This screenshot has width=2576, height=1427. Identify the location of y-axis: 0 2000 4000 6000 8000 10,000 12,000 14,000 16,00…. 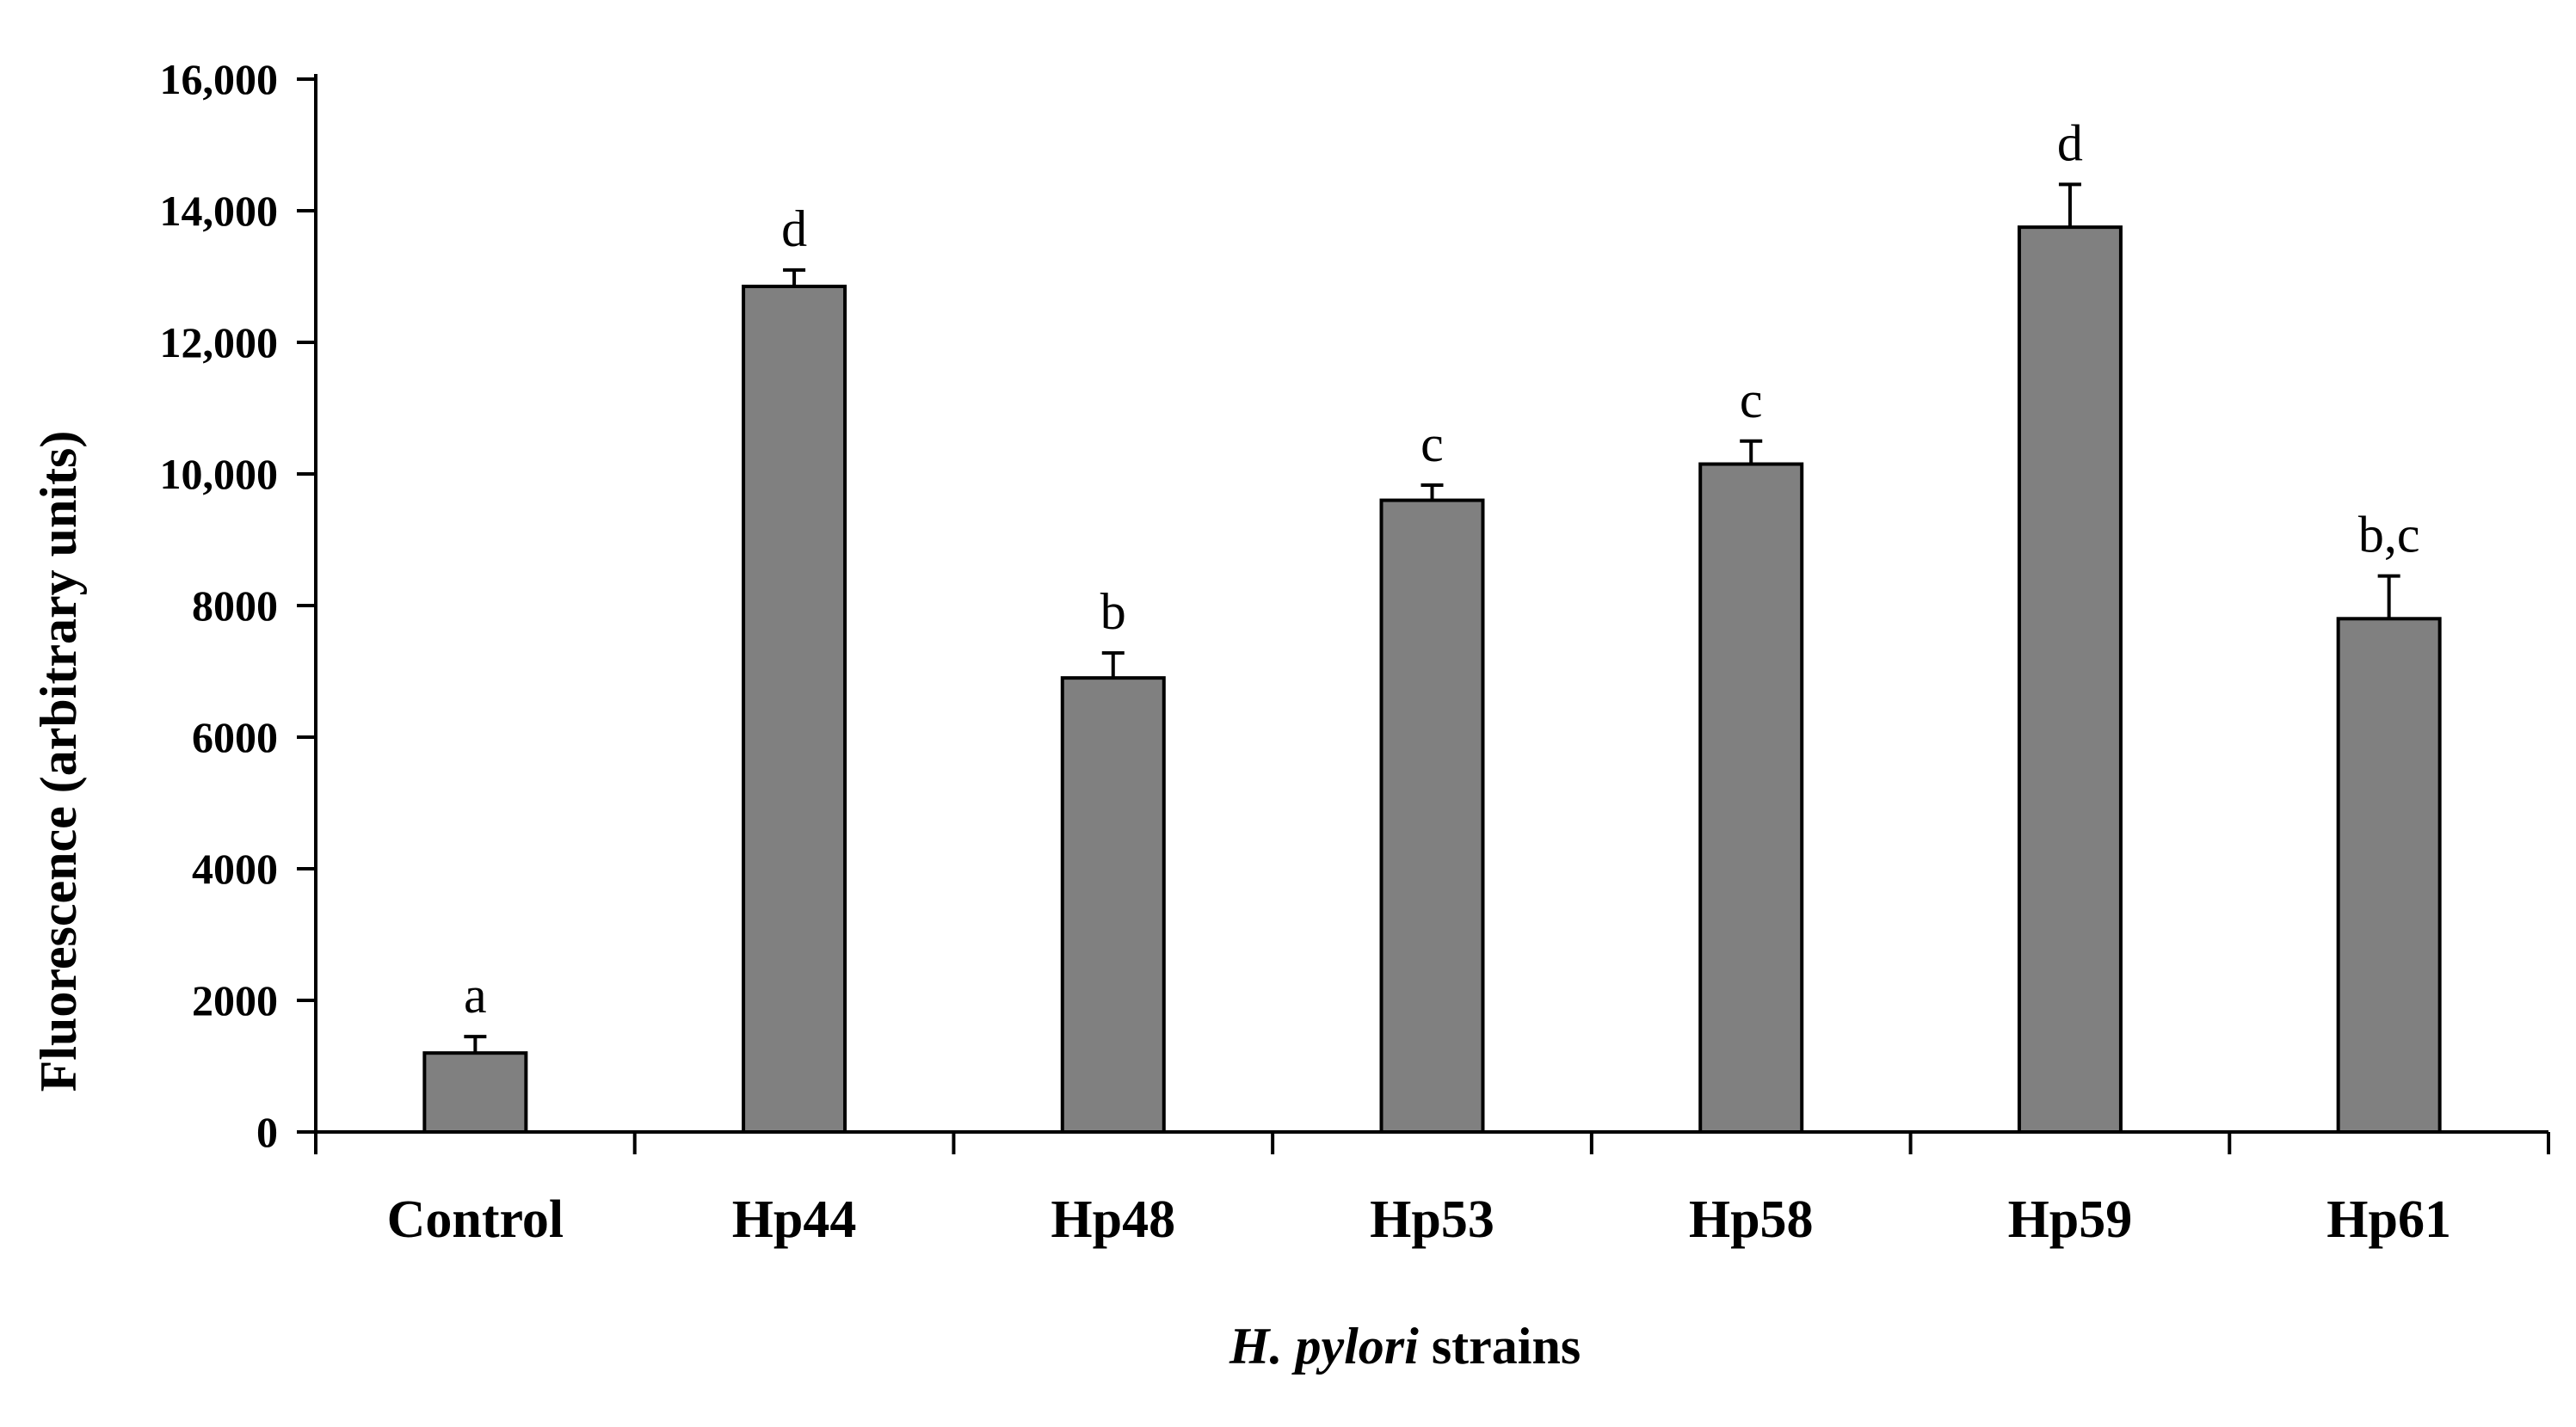
(238, 605).